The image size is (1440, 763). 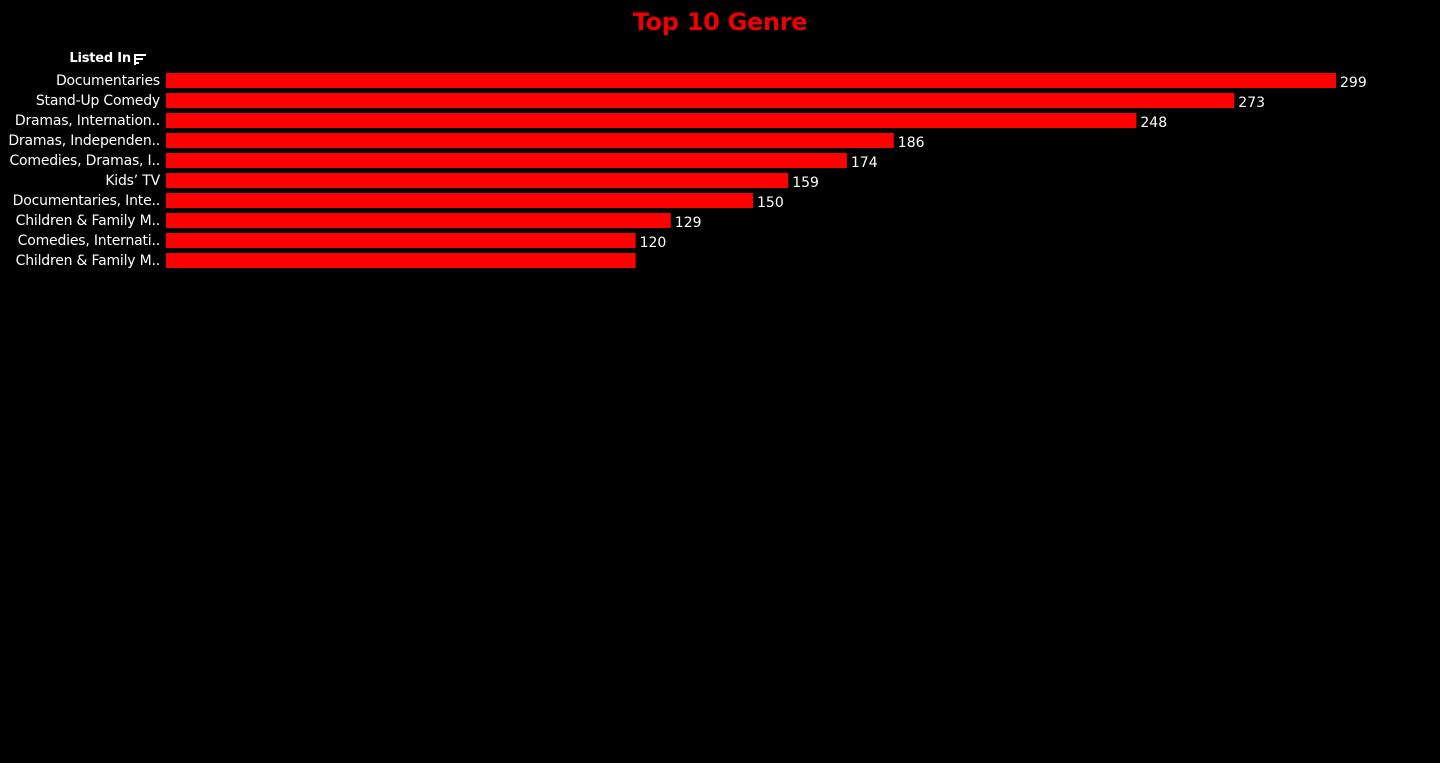 What do you see at coordinates (1353, 83) in the screenshot?
I see `data-label: 299` at bounding box center [1353, 83].